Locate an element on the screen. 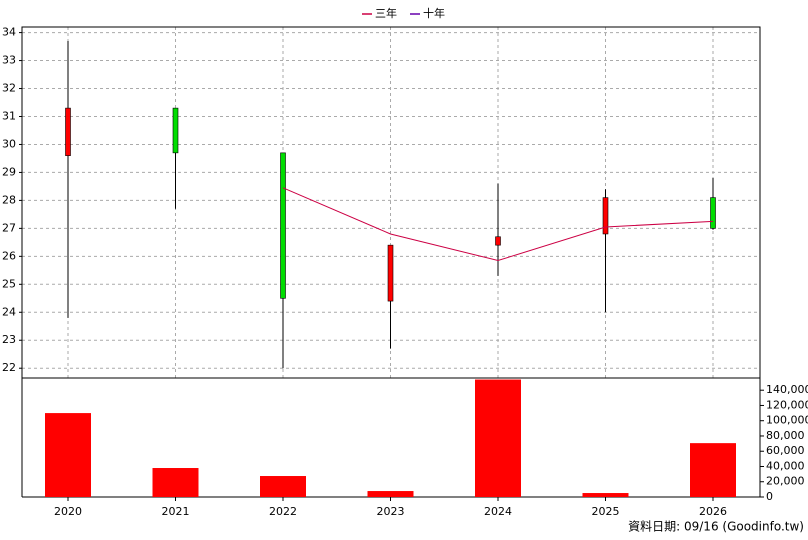  y-tick-label: 29 is located at coordinates (9, 171).